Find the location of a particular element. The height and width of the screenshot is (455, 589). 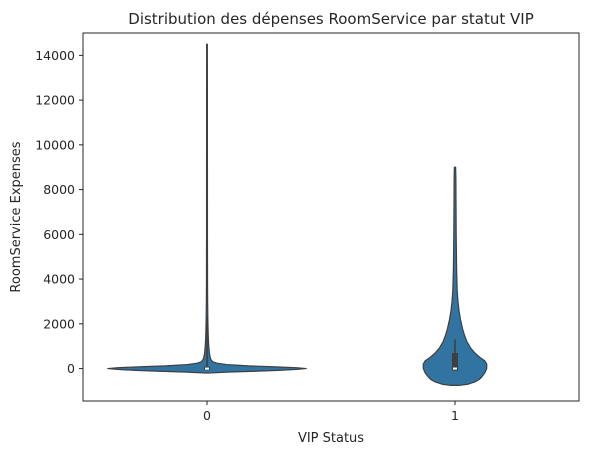

y-tick-label: 0 is located at coordinates (71, 368).